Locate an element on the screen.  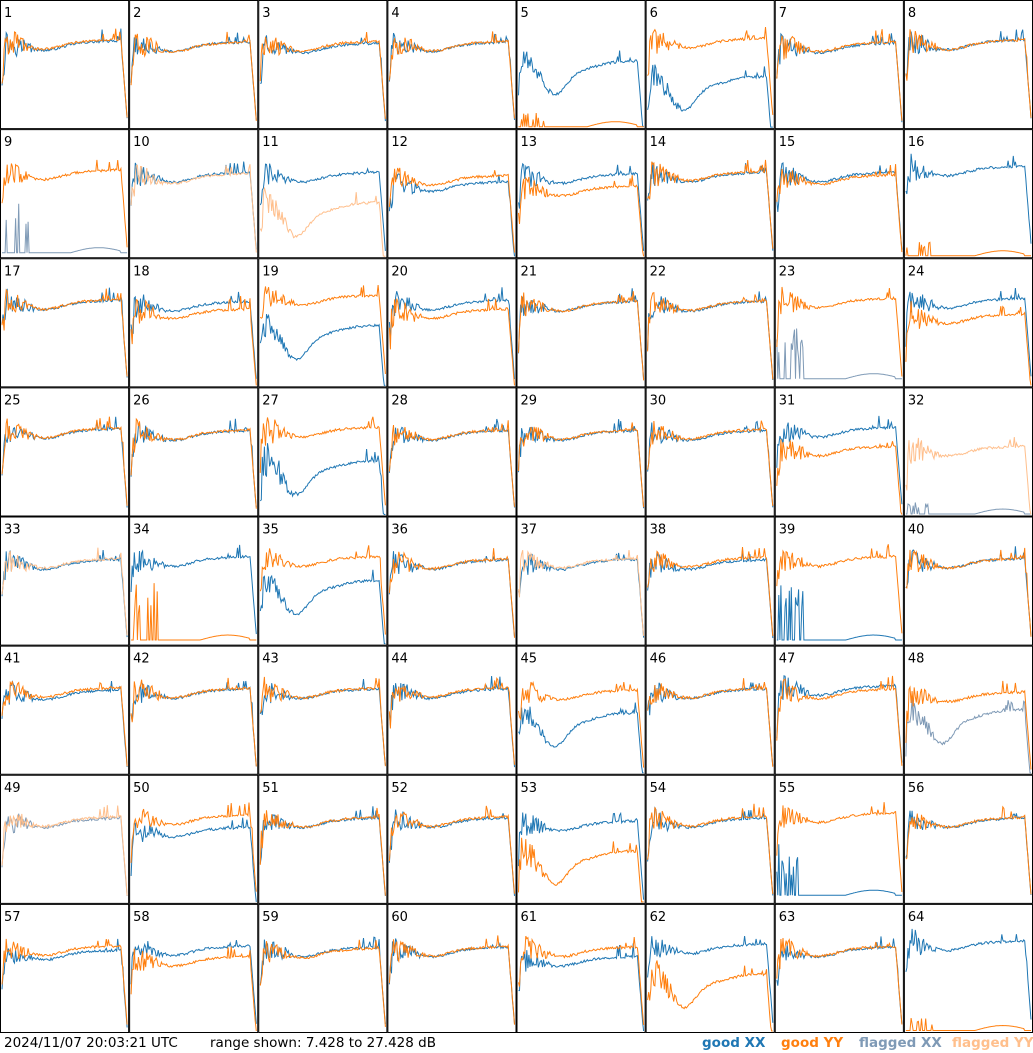
panel-label: 16 is located at coordinates (916, 142).